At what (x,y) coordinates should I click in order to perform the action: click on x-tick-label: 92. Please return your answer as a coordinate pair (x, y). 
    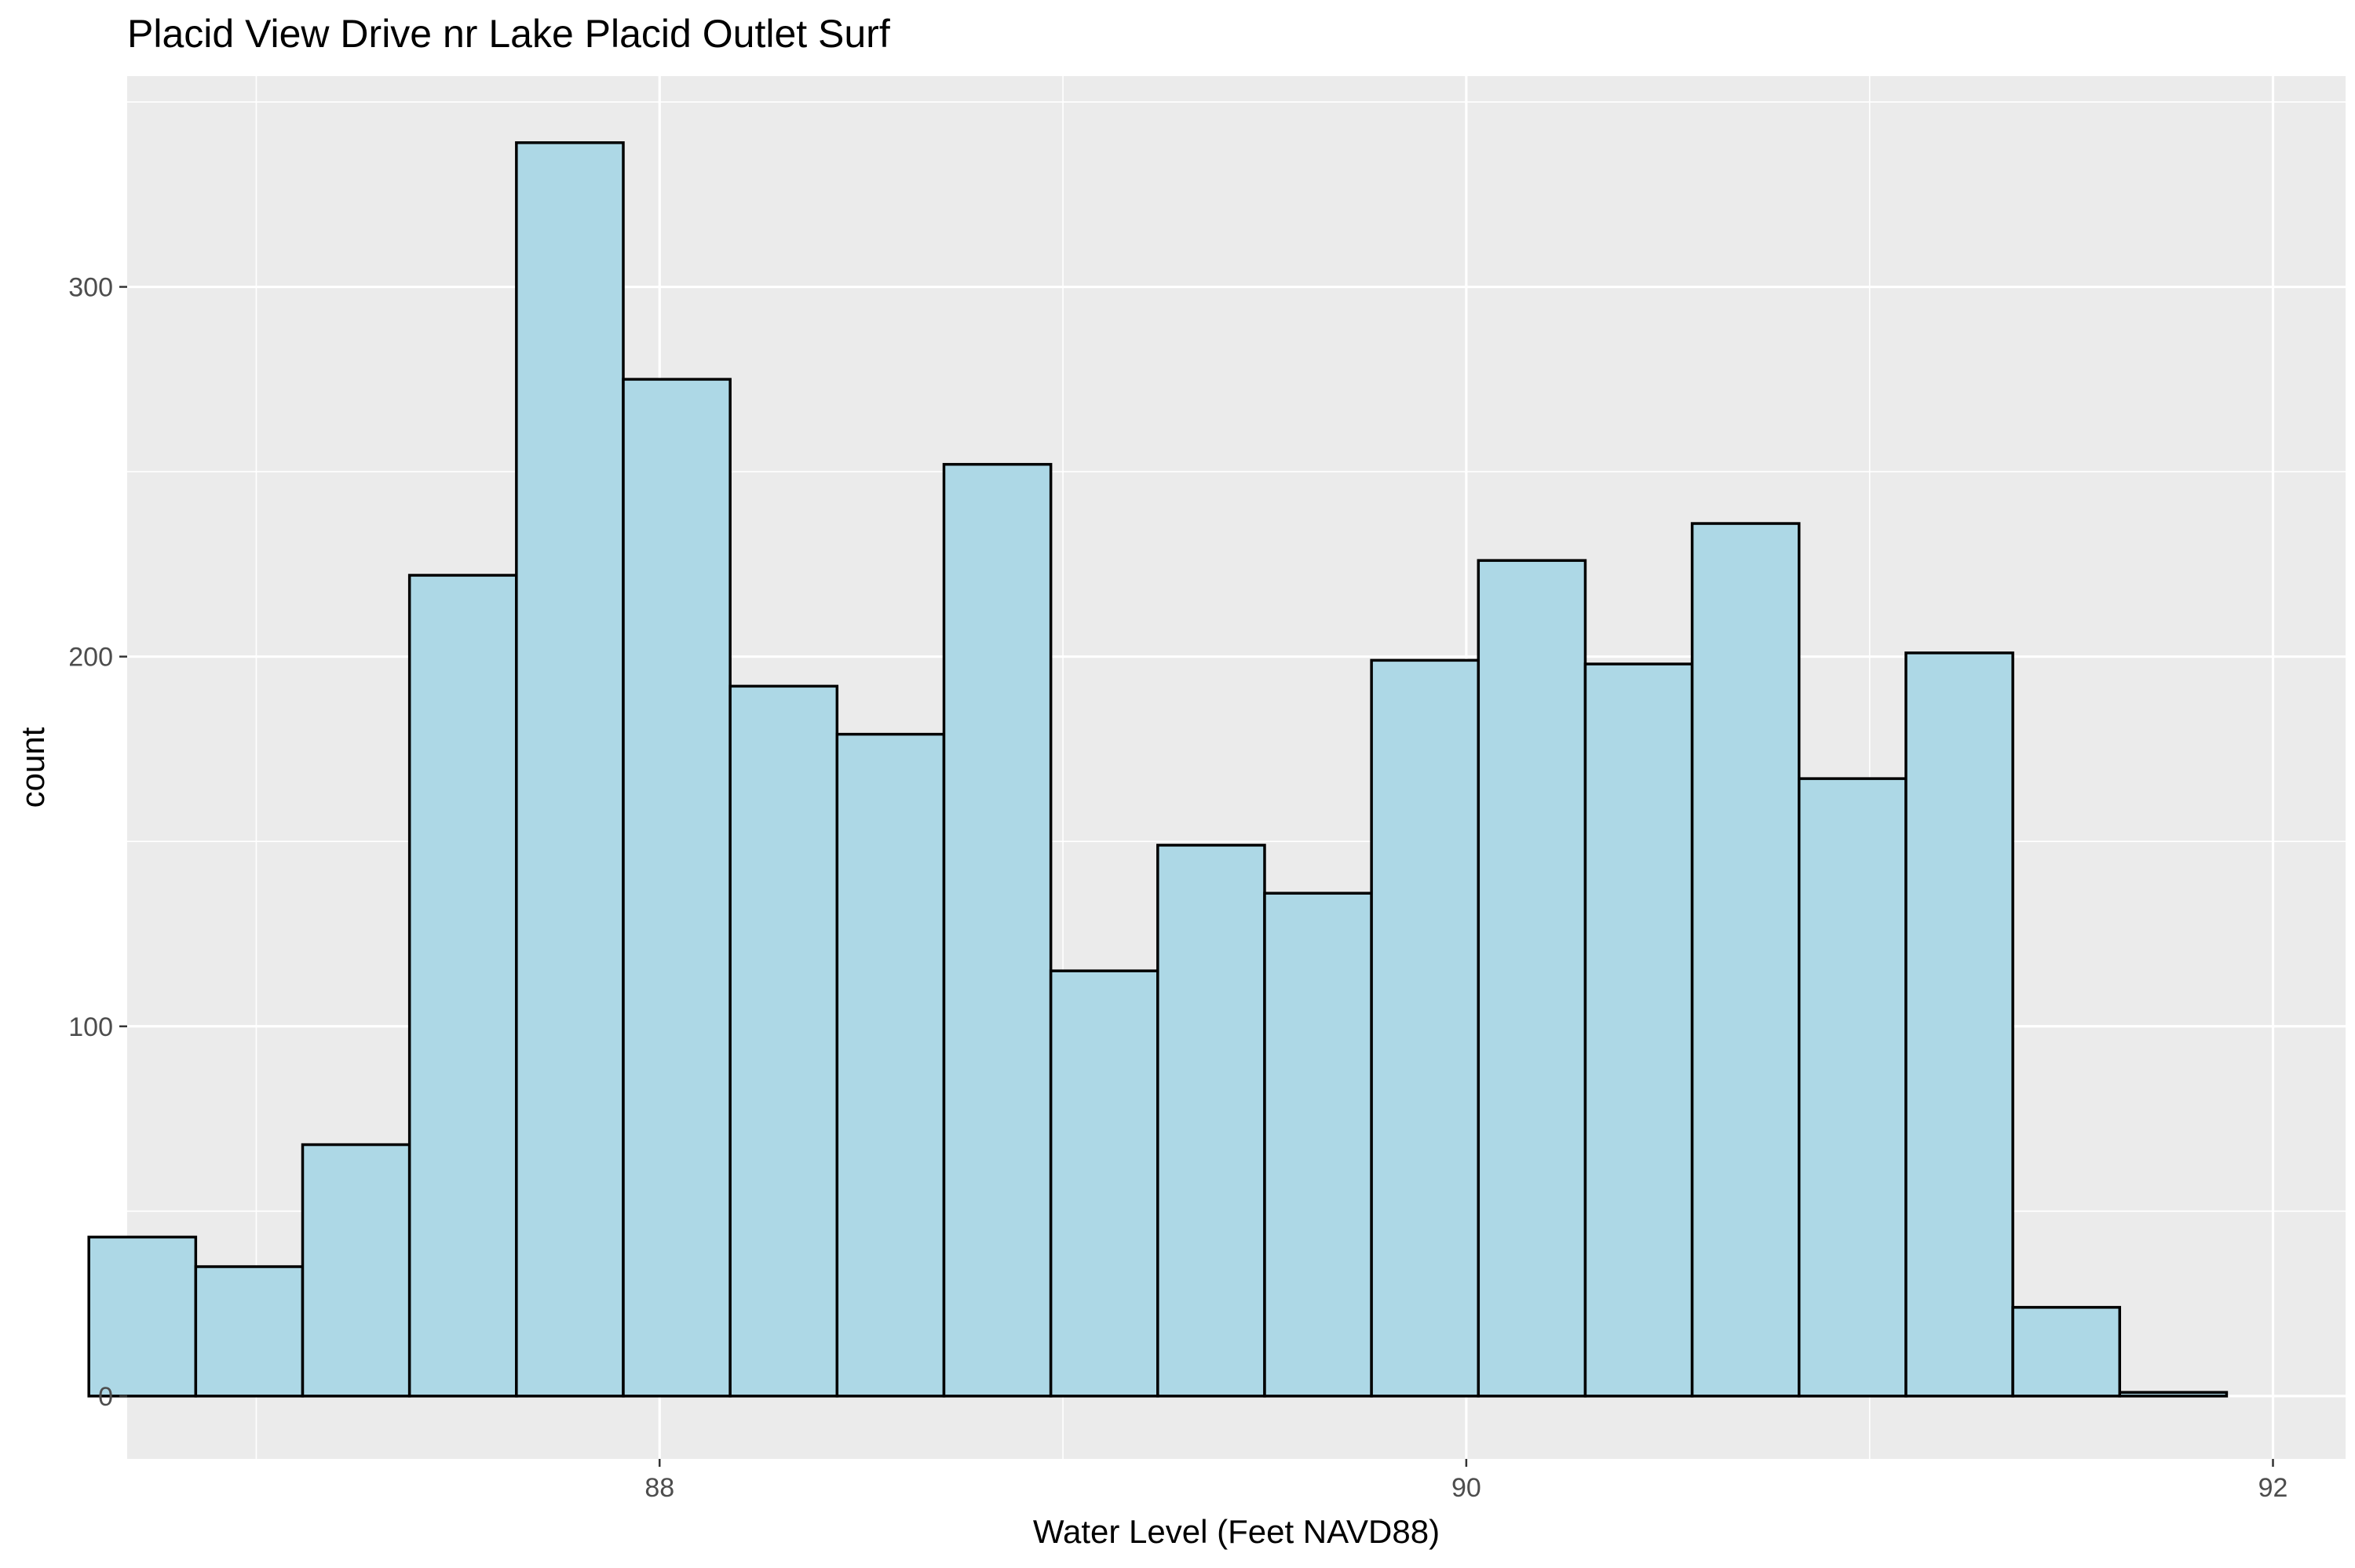
    Looking at the image, I should click on (2273, 1488).